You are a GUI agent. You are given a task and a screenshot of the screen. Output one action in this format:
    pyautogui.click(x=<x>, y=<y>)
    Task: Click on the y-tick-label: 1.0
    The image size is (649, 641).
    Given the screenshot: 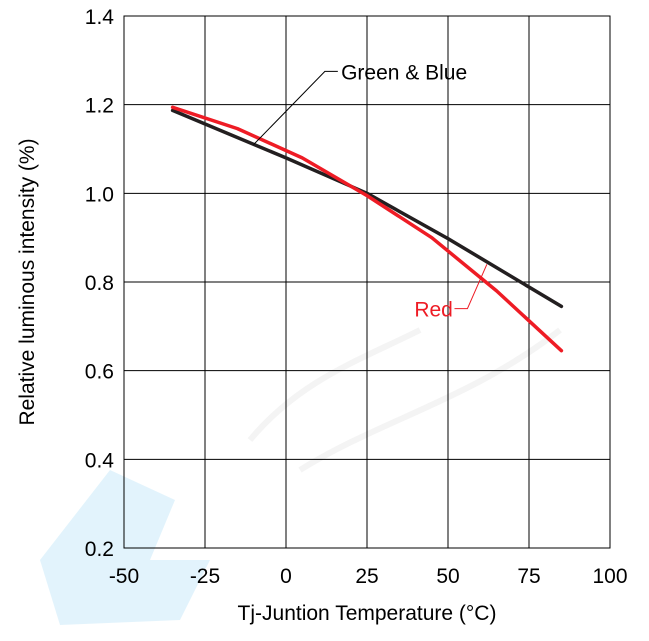 What is the action you would take?
    pyautogui.click(x=99, y=194)
    